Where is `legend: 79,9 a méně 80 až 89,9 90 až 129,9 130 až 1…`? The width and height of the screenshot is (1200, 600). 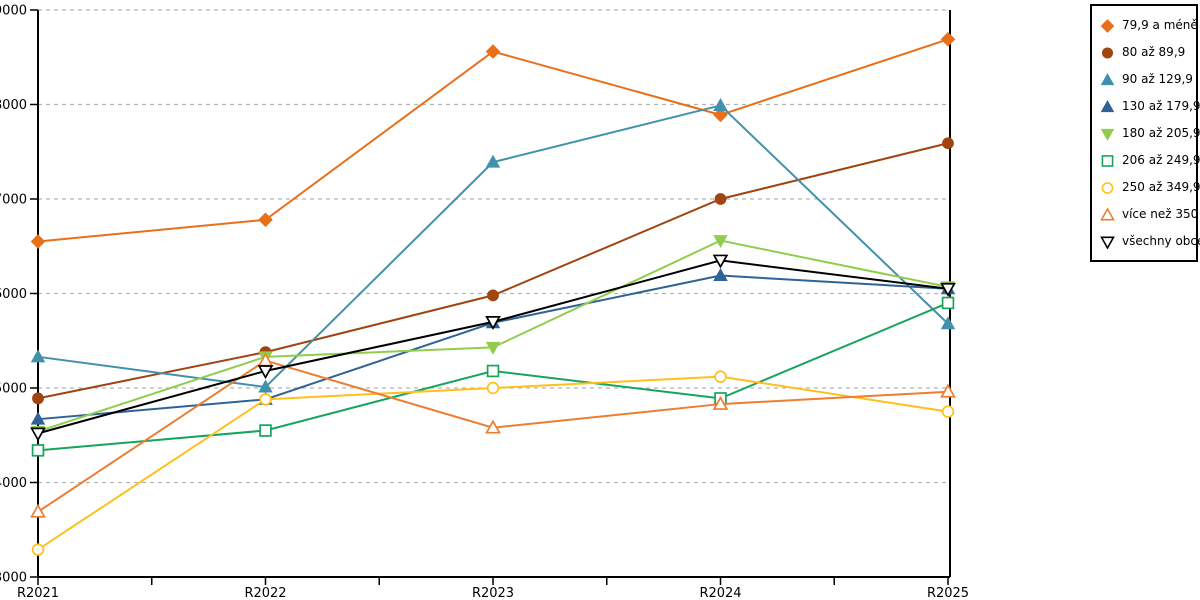
legend: 79,9 a méně 80 až 89,9 90 až 129,9 130 až 1… is located at coordinates (1145, 133).